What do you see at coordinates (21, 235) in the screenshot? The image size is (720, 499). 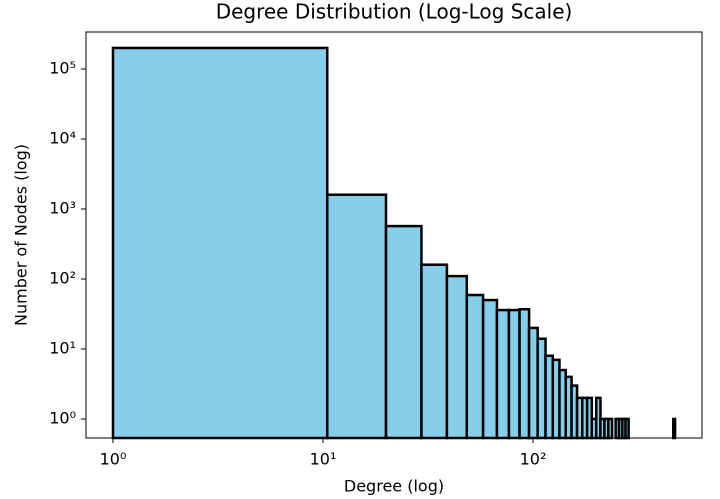 I see `y-axis-label: Number of Nodes (log)` at bounding box center [21, 235].